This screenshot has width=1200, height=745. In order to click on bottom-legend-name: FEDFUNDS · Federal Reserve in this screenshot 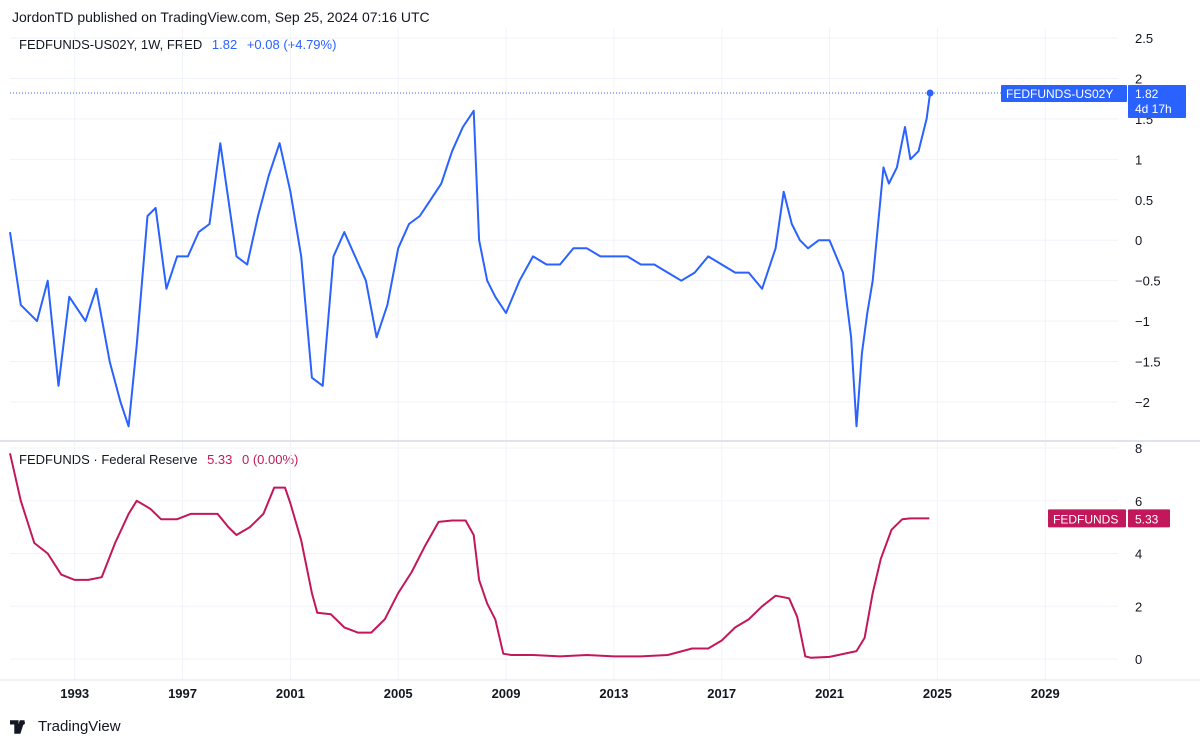, I will do `click(108, 459)`.